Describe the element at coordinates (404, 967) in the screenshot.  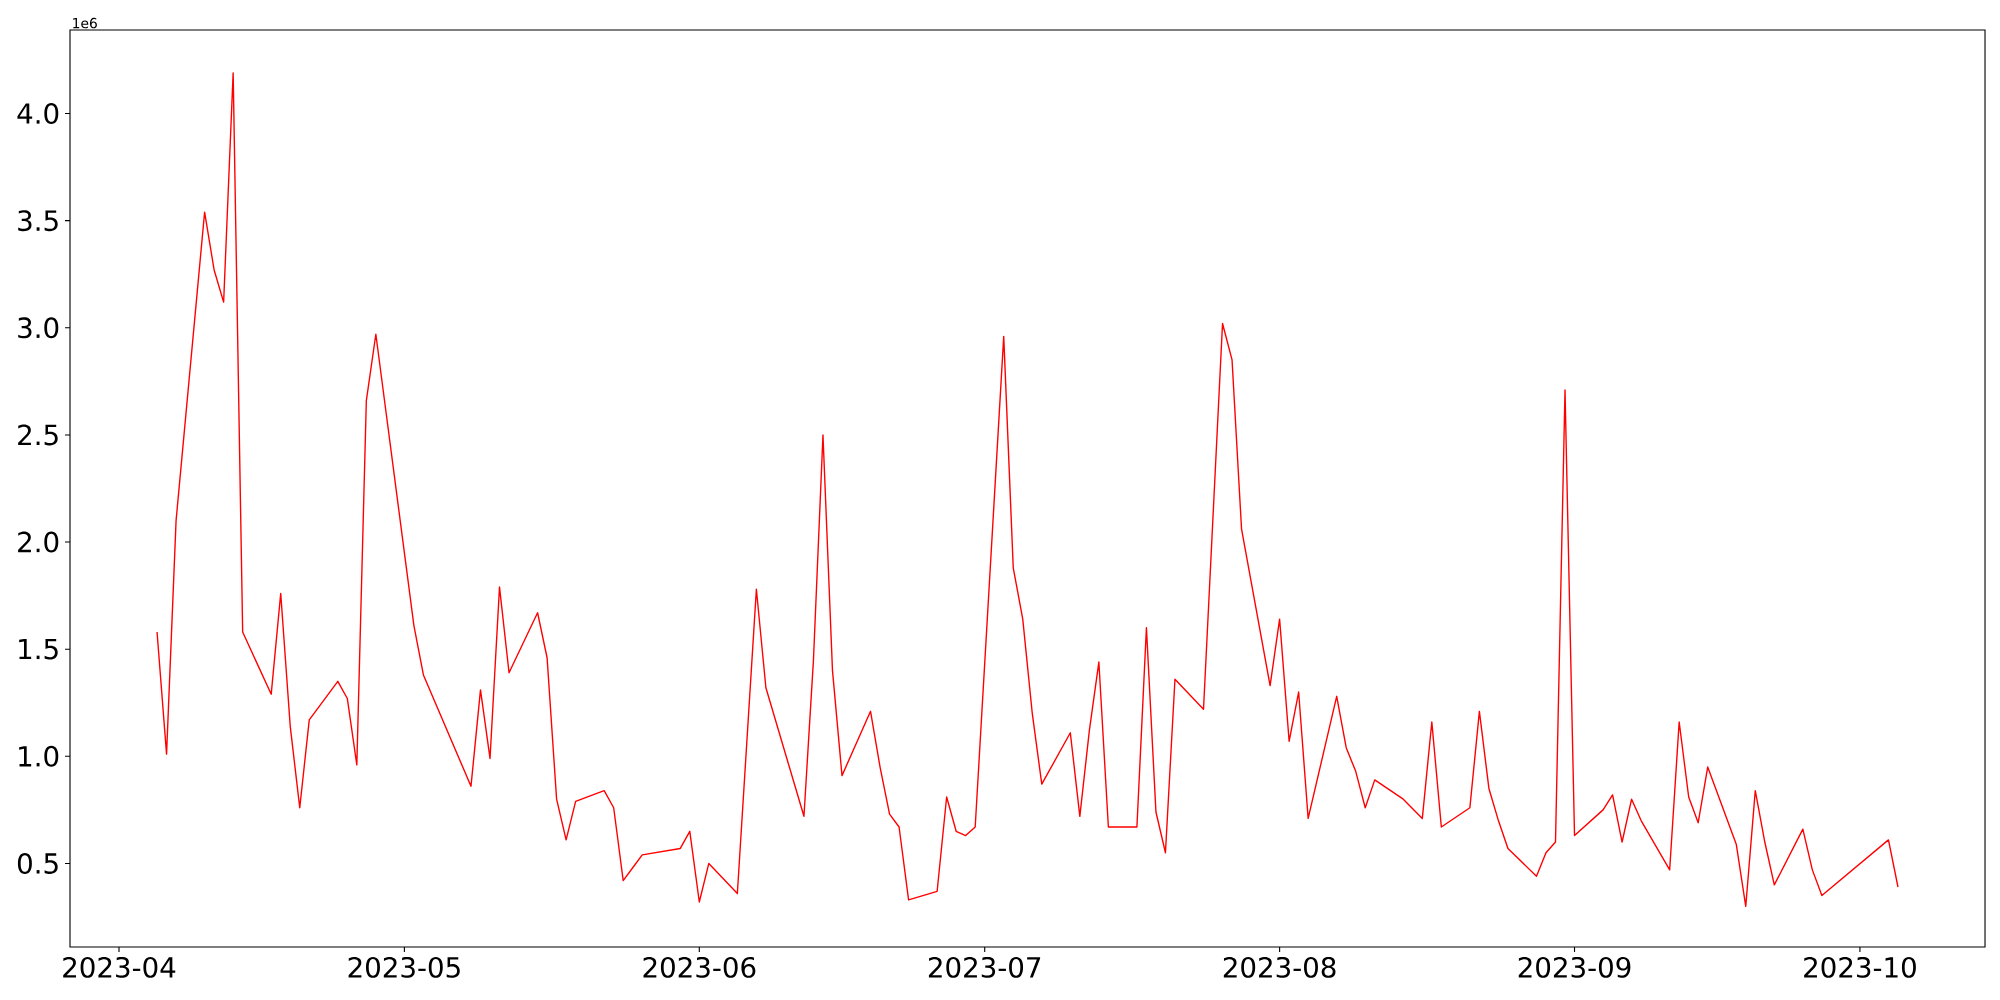
I see `x-tick-label: 2023-05` at that location.